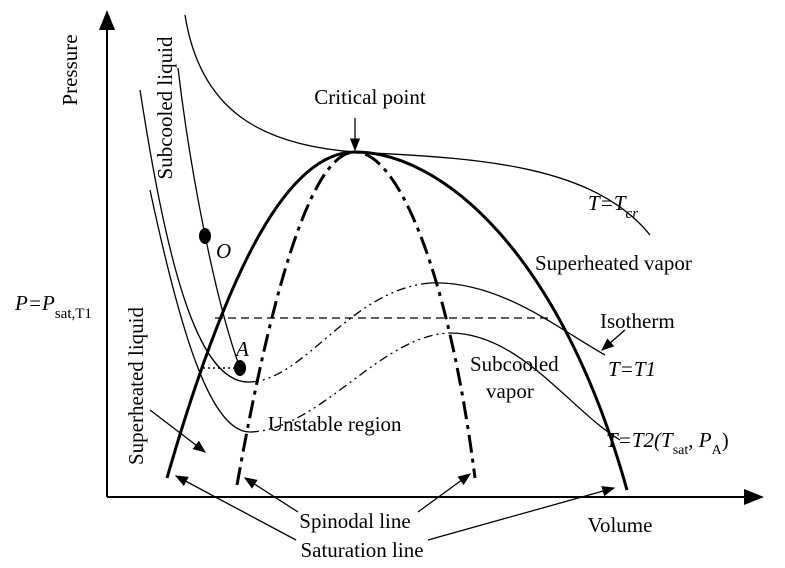 The height and width of the screenshot is (568, 785). I want to click on metastable-curve, so click(209, 218).